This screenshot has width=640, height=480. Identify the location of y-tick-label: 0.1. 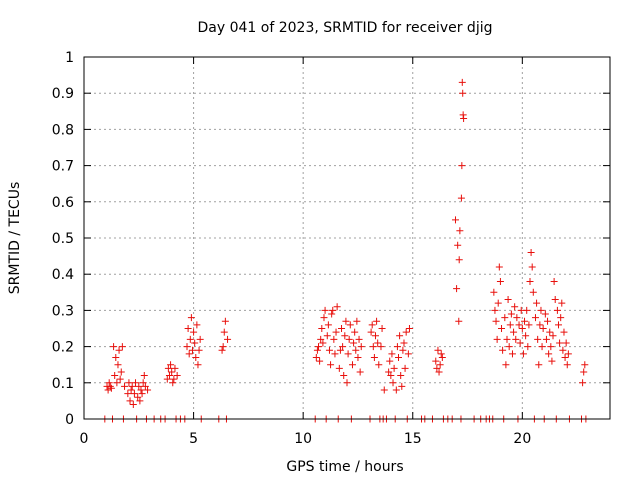
(63, 384).